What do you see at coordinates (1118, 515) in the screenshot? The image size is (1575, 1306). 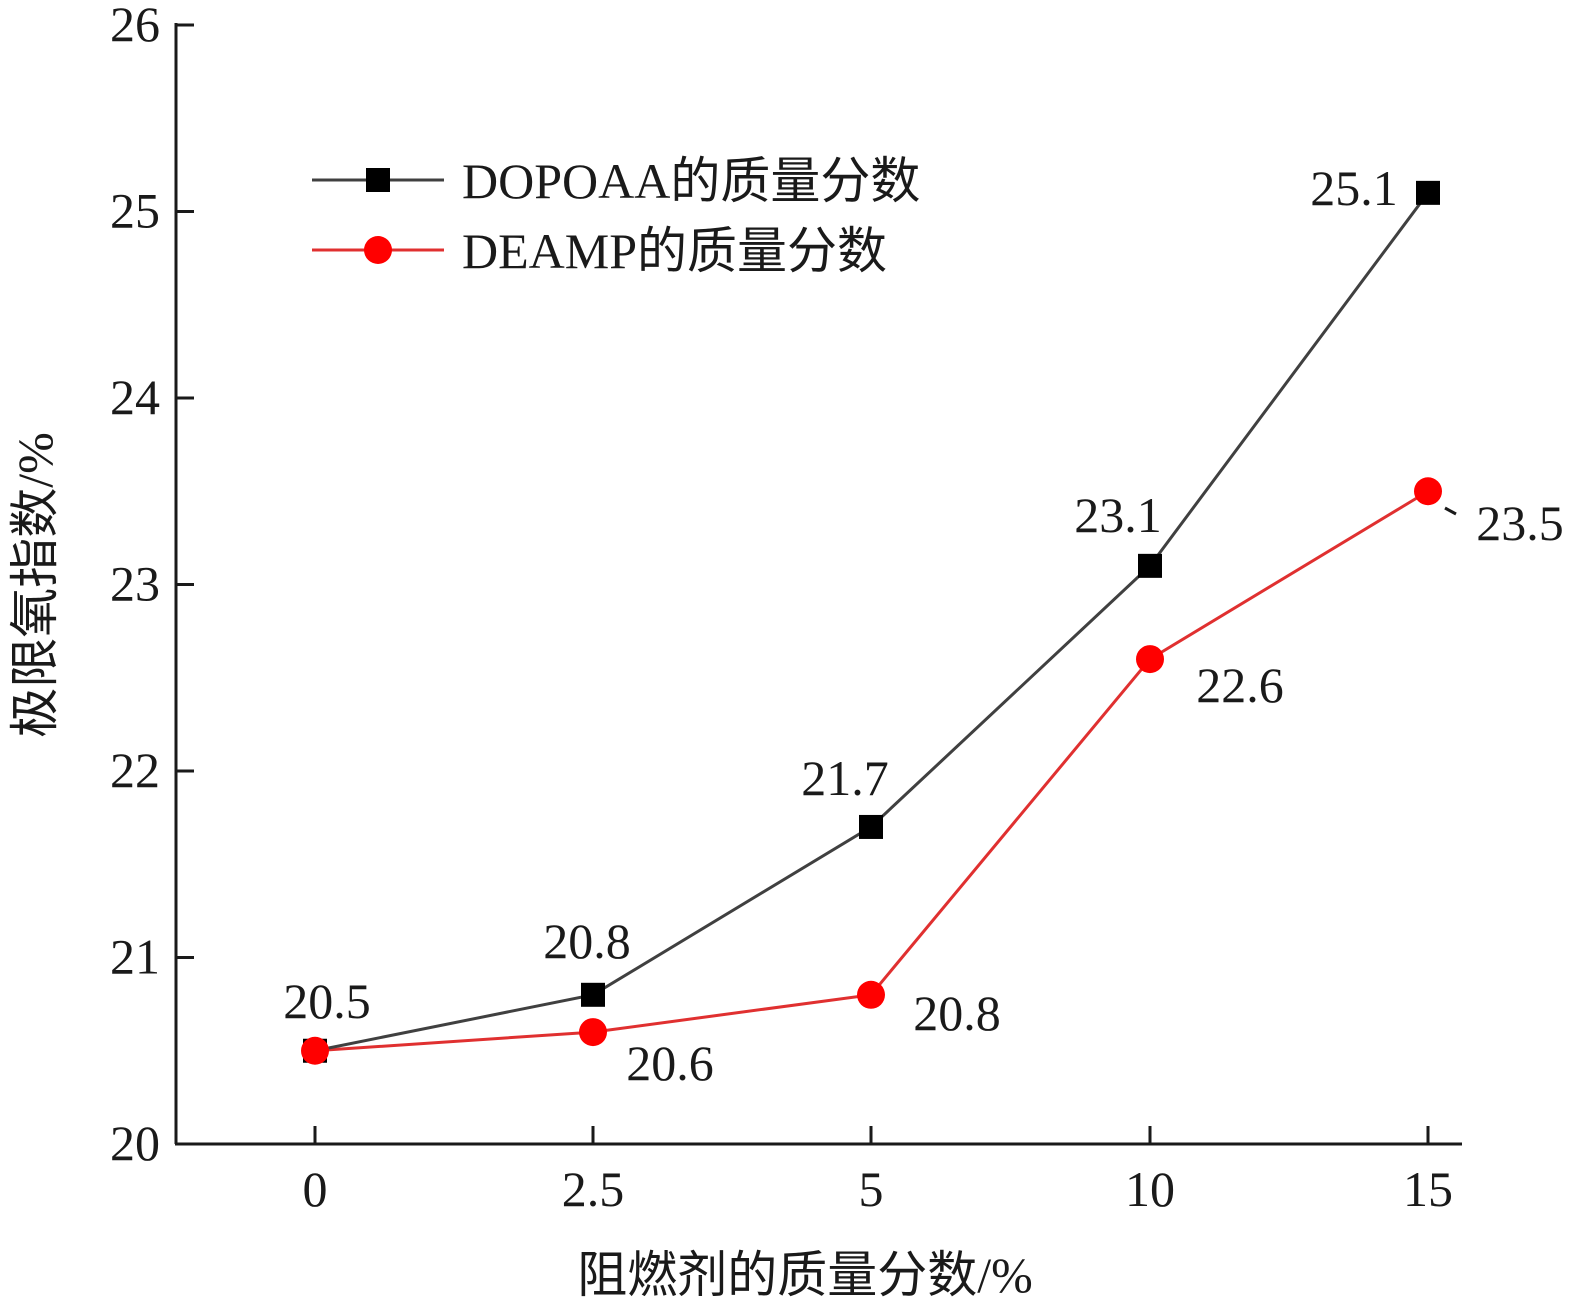 I see `data-label: 23.1` at bounding box center [1118, 515].